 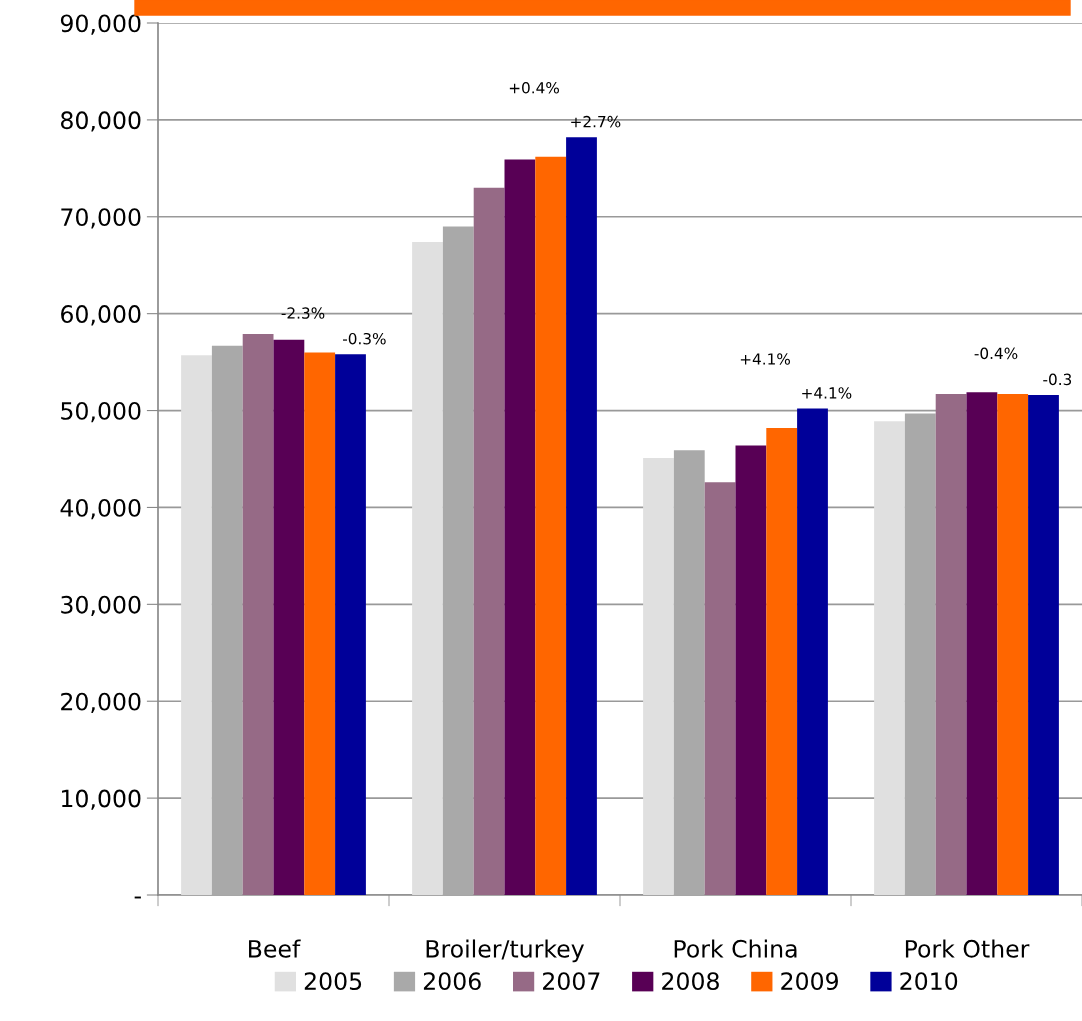 I want to click on y-tick-label: -, so click(x=137, y=897).